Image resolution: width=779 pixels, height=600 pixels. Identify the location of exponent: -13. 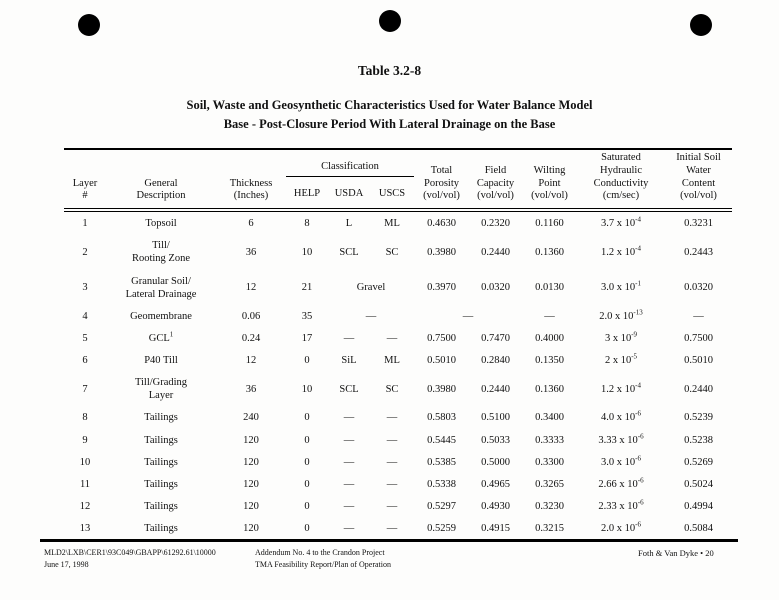
(638, 312).